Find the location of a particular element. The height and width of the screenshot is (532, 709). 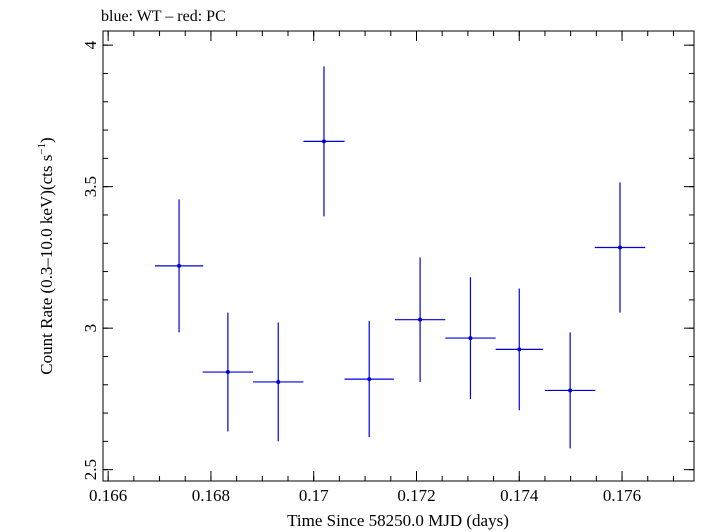

x-tick-label: 0.168 is located at coordinates (211, 495).